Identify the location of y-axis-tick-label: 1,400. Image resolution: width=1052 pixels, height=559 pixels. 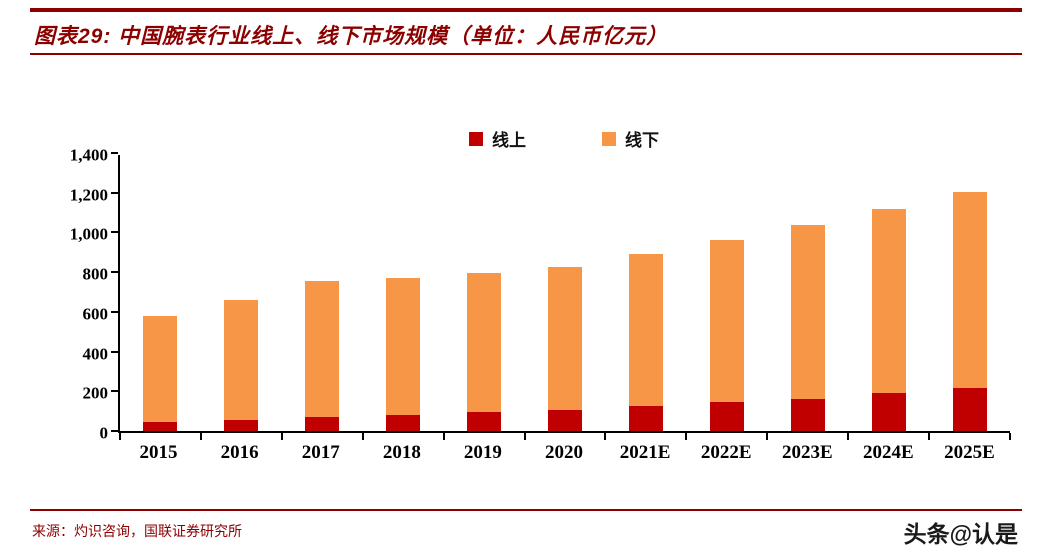
(88, 155).